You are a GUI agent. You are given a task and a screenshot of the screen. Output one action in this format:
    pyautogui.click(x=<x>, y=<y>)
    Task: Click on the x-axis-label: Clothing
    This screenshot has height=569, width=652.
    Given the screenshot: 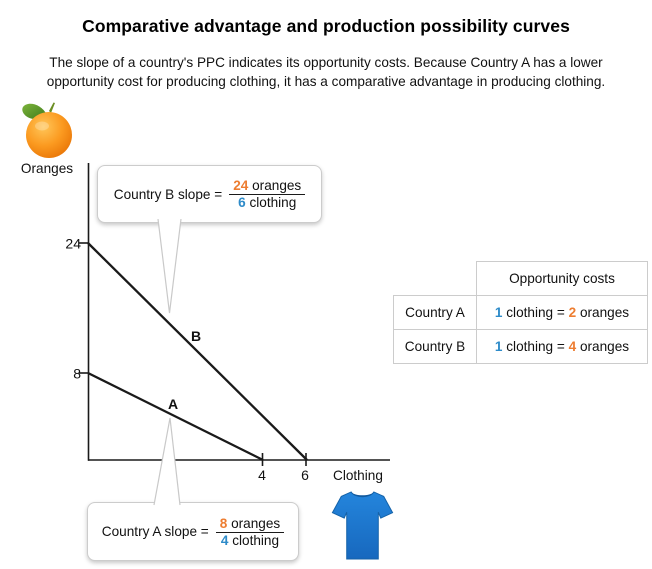 What is the action you would take?
    pyautogui.click(x=358, y=475)
    